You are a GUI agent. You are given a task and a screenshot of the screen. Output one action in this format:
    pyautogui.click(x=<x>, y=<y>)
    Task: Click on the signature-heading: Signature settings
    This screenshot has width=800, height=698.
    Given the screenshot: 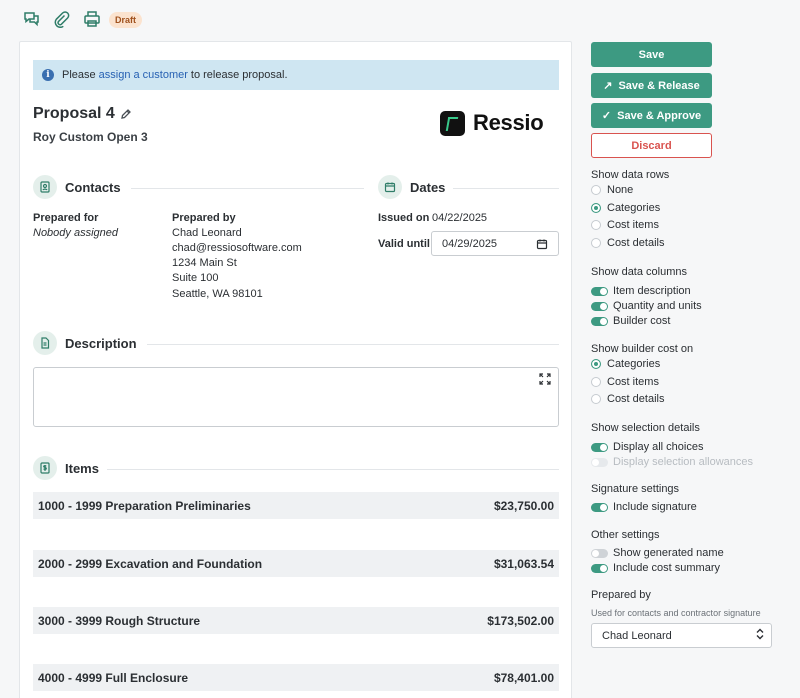 What is the action you would take?
    pyautogui.click(x=635, y=489)
    